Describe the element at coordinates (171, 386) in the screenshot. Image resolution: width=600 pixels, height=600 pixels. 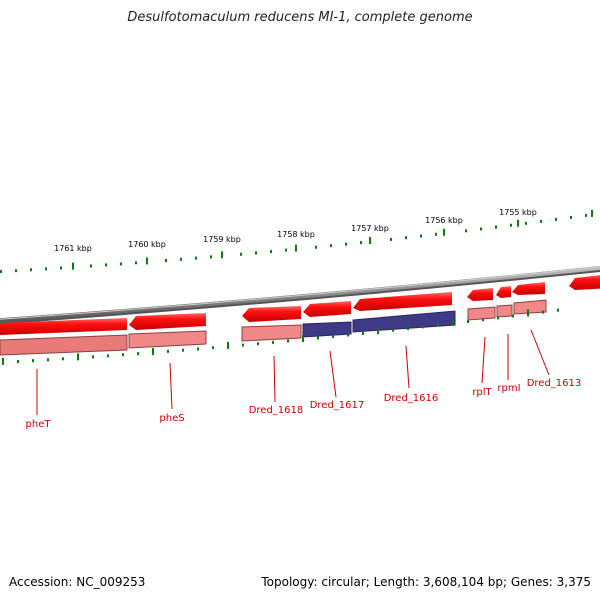
I see `leader-pheS` at that location.